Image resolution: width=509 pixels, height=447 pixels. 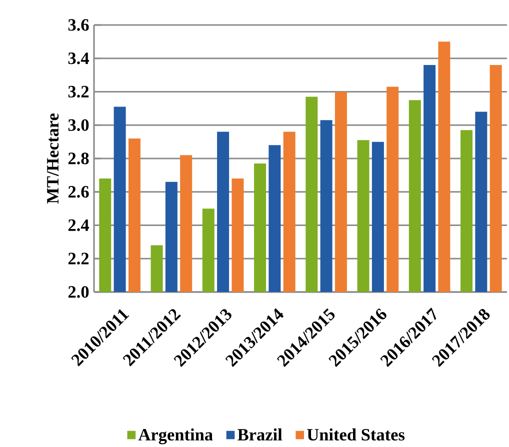 What do you see at coordinates (356, 434) in the screenshot?
I see `legend-label: United States` at bounding box center [356, 434].